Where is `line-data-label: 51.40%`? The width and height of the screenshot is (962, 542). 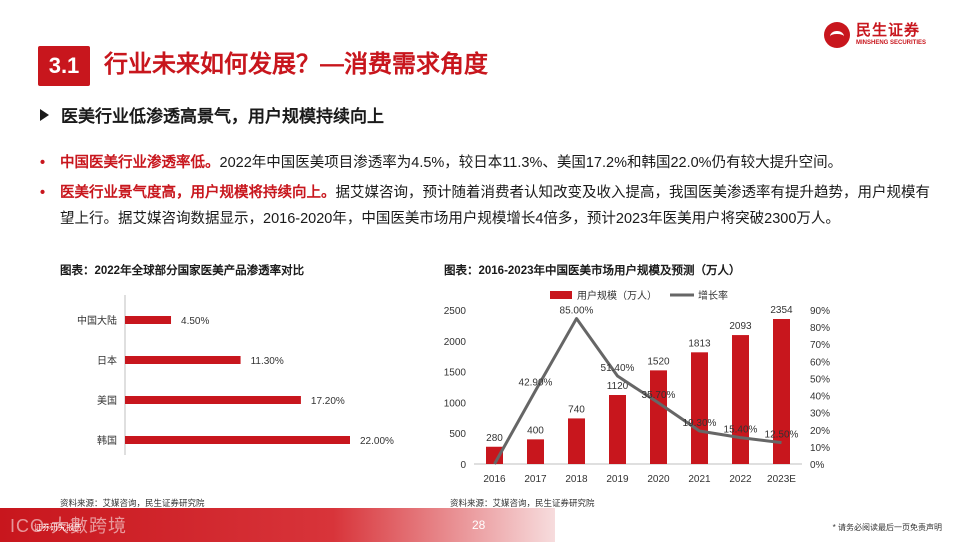
line-data-label: 51.40% is located at coordinates (618, 368).